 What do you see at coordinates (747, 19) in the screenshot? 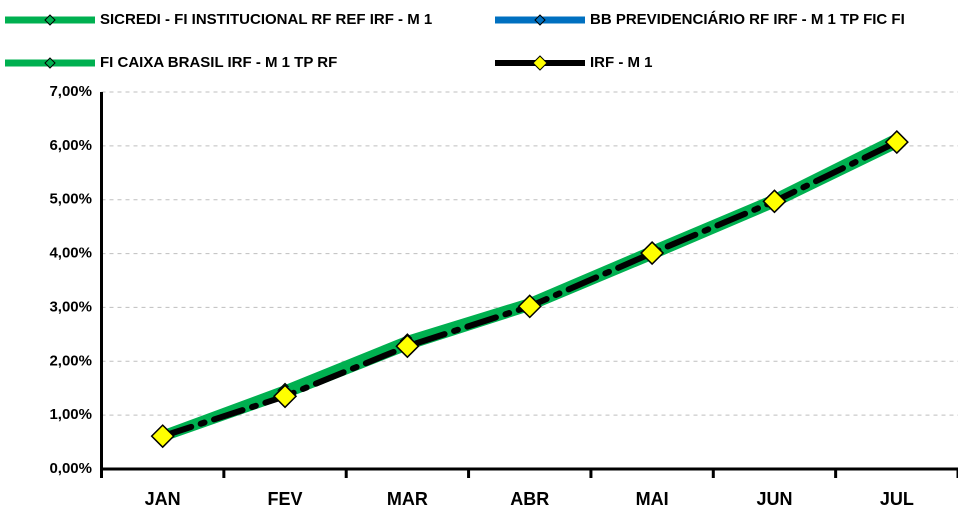
I see `legend-label: BB PREVIDENCIÁRIO RF IRF - M 1 TP FIC FI` at bounding box center [747, 19].